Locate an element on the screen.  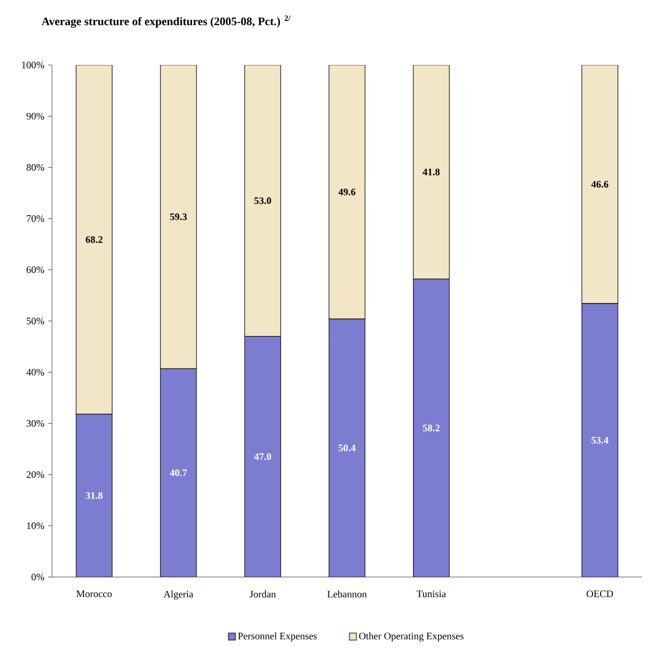
data-label: 46.6 is located at coordinates (599, 184).